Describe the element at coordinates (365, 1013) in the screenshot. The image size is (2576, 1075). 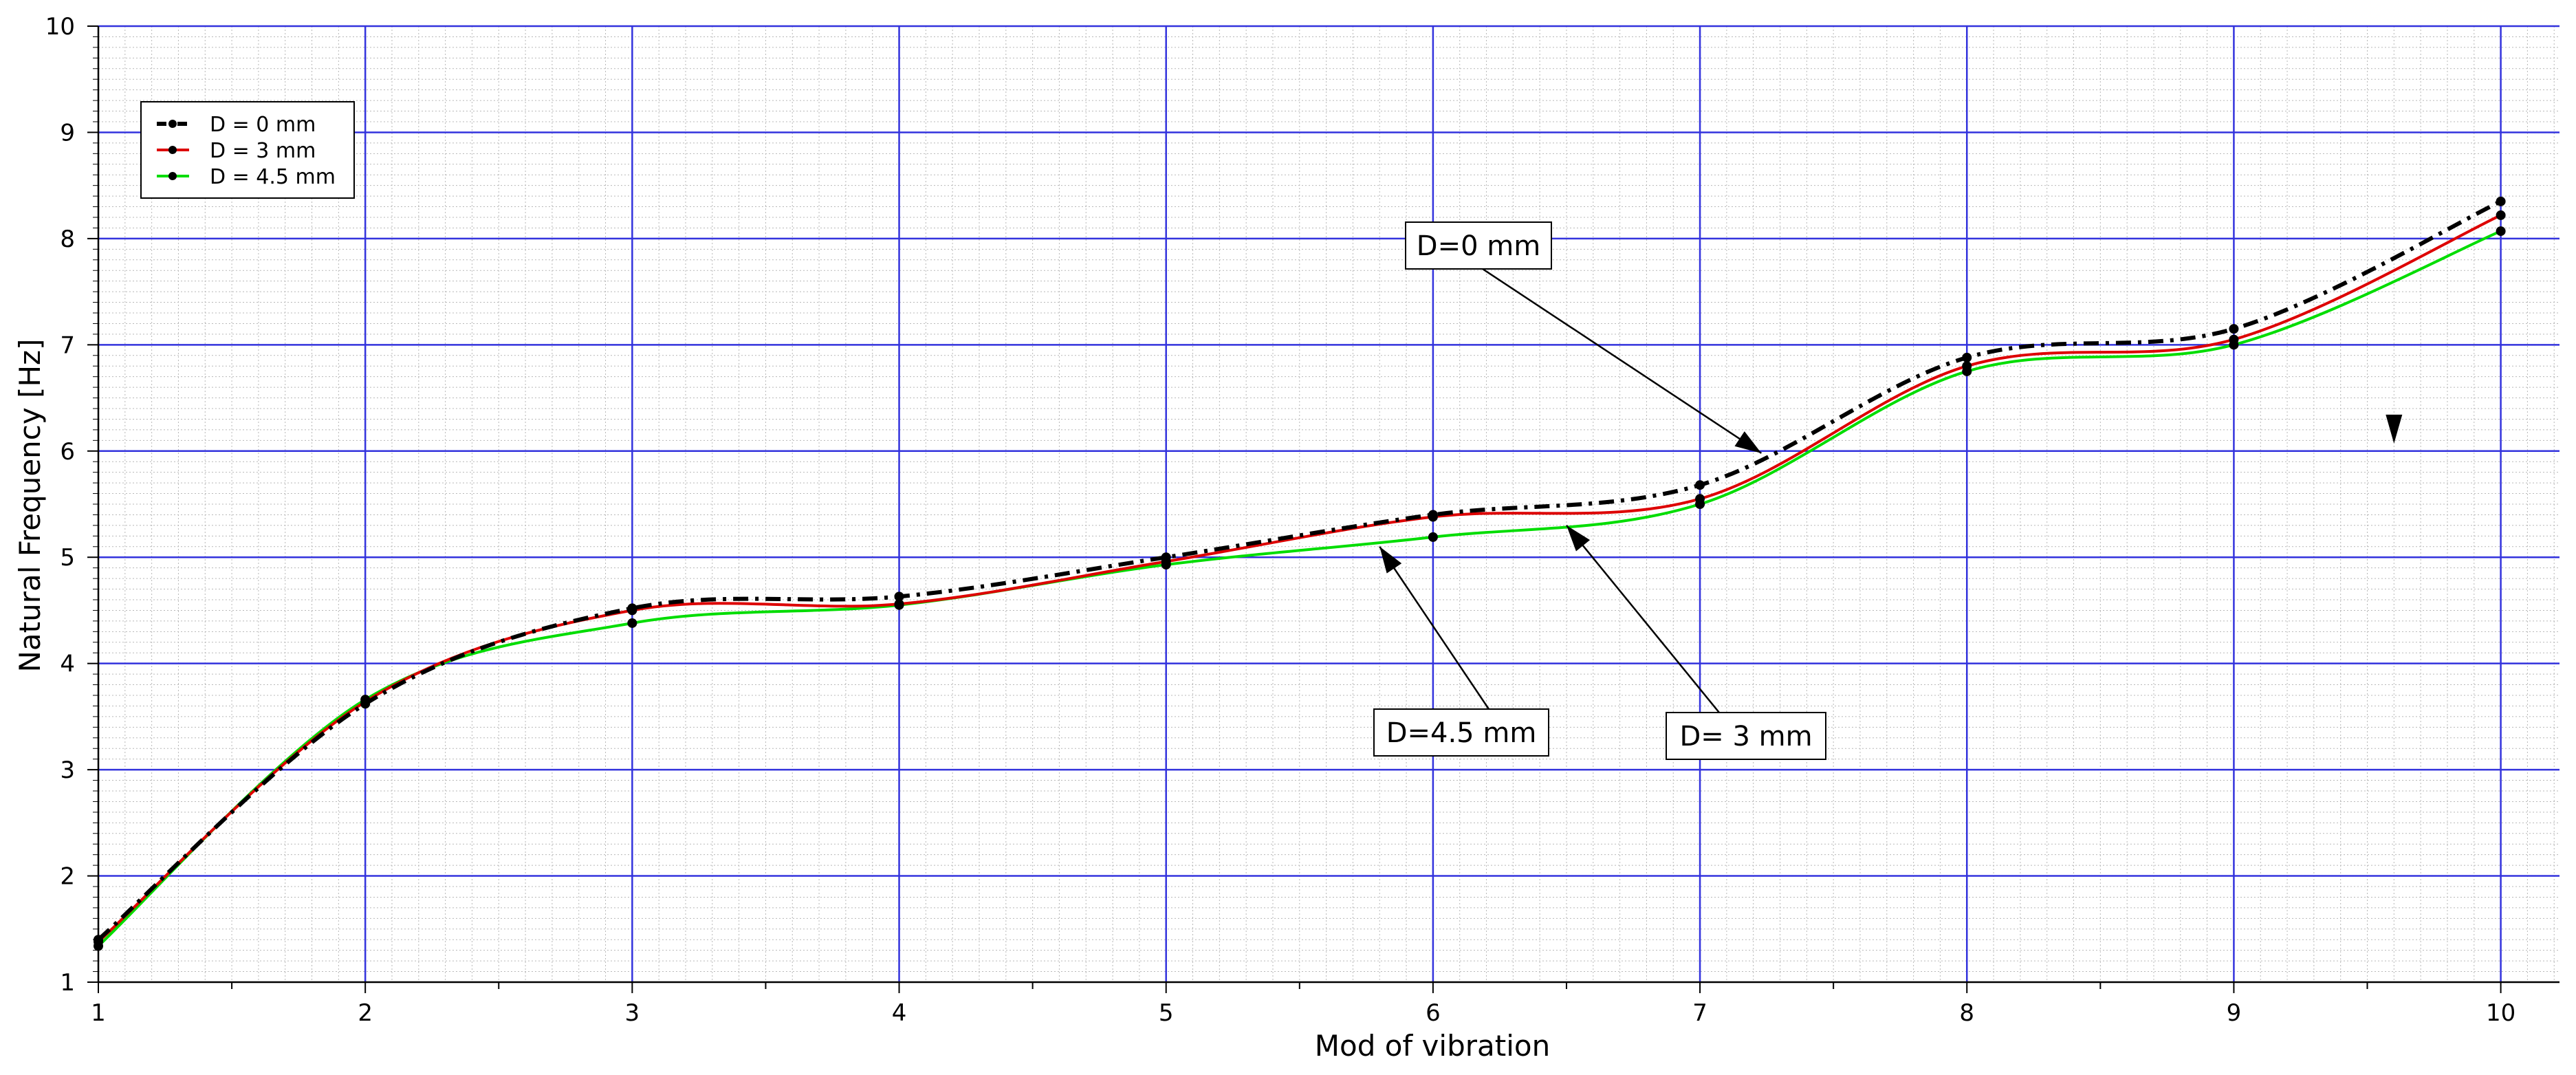
I see `x-tick-label: 2` at that location.